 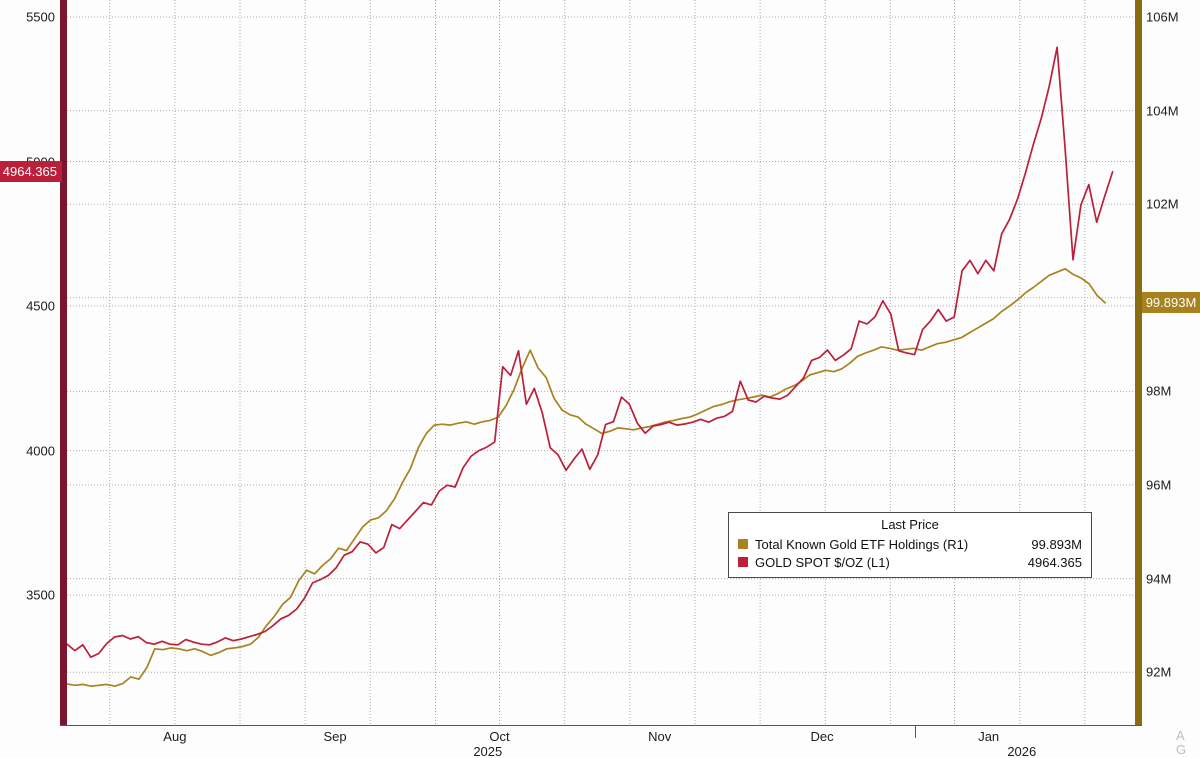 What do you see at coordinates (1162, 204) in the screenshot?
I see `right-axis-tick-label: 102M` at bounding box center [1162, 204].